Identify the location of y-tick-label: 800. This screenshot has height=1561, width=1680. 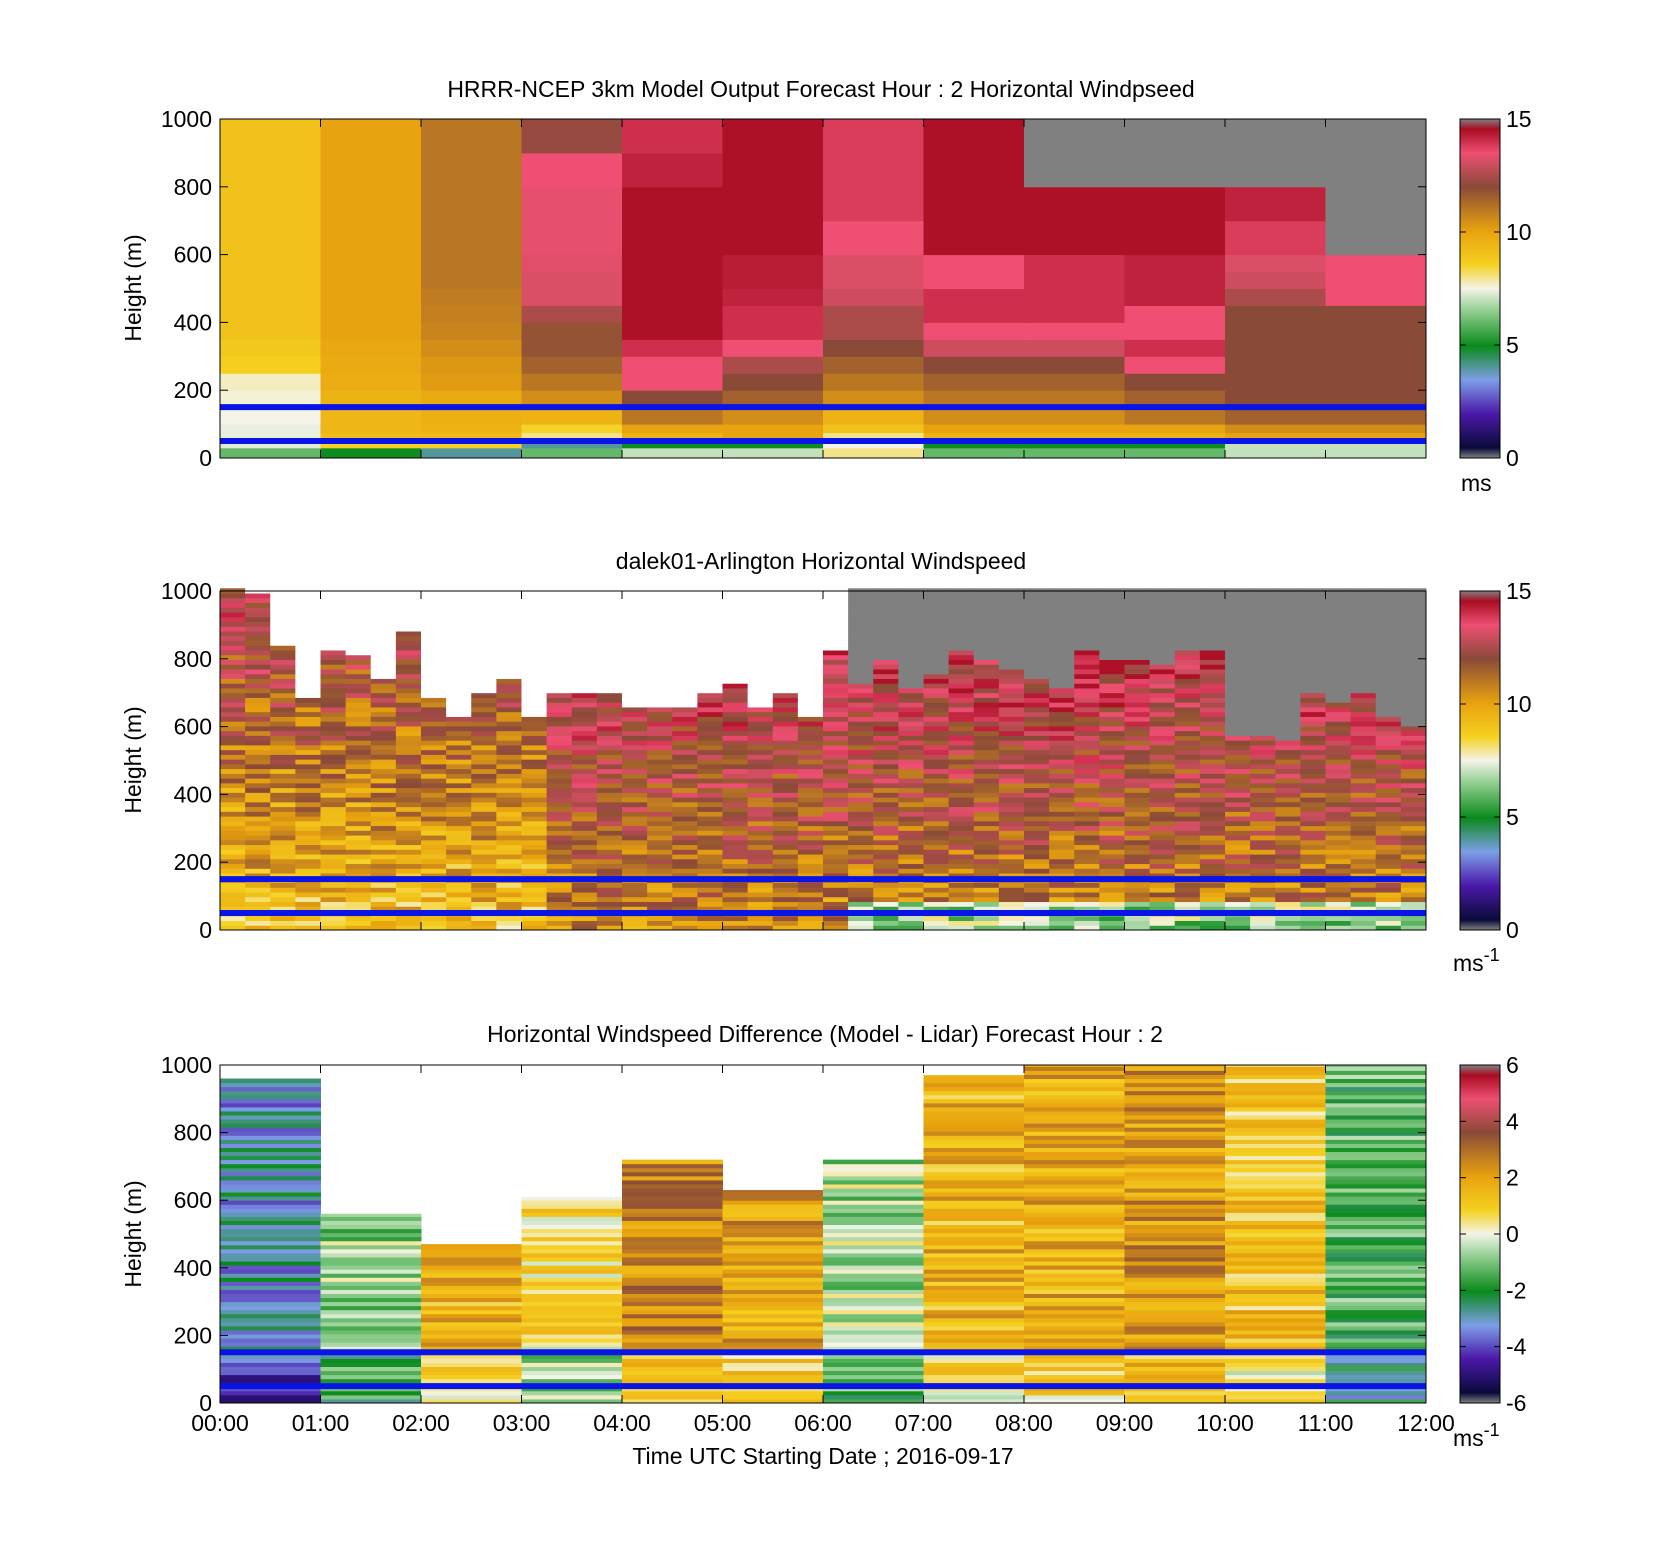
(193, 1133).